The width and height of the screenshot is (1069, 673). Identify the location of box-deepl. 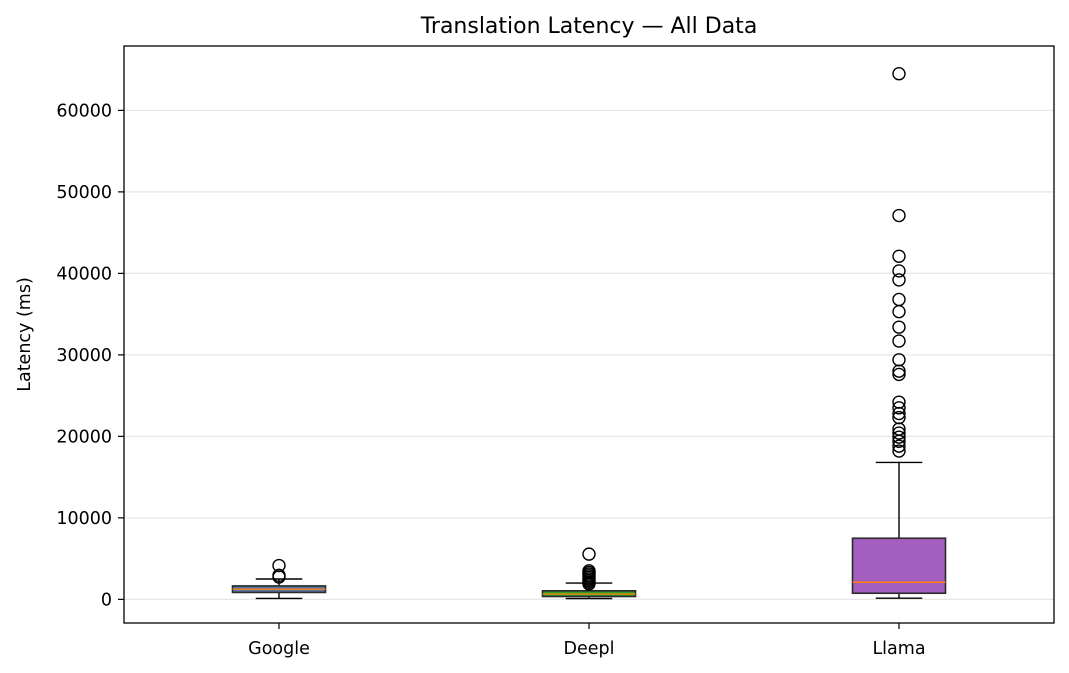
(589, 573).